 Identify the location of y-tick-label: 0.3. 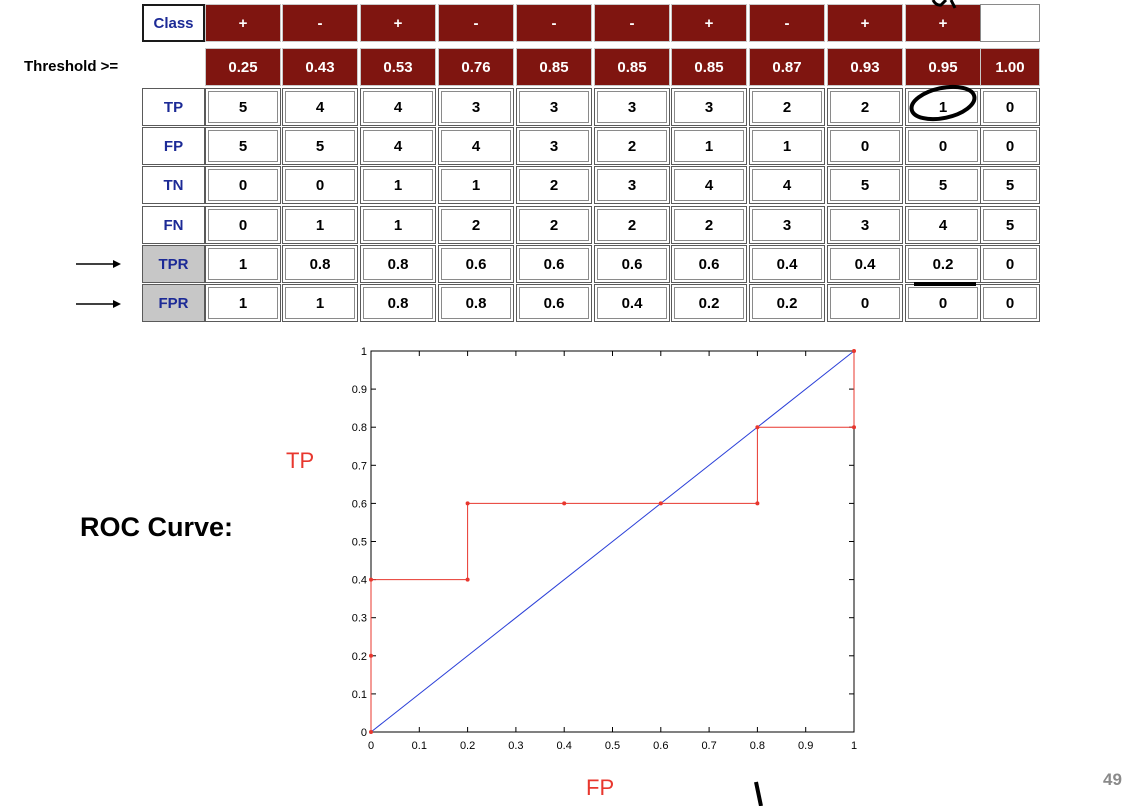
(359, 619).